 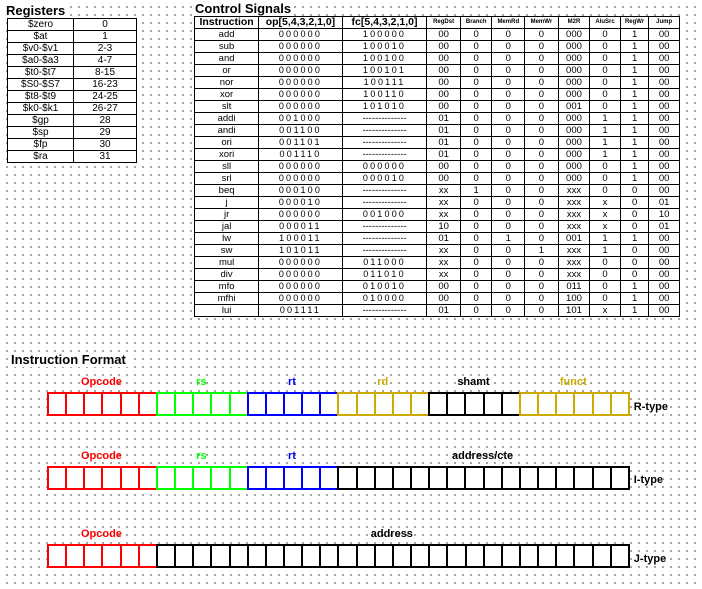 I want to click on instruction-name: srl, so click(x=226, y=178).